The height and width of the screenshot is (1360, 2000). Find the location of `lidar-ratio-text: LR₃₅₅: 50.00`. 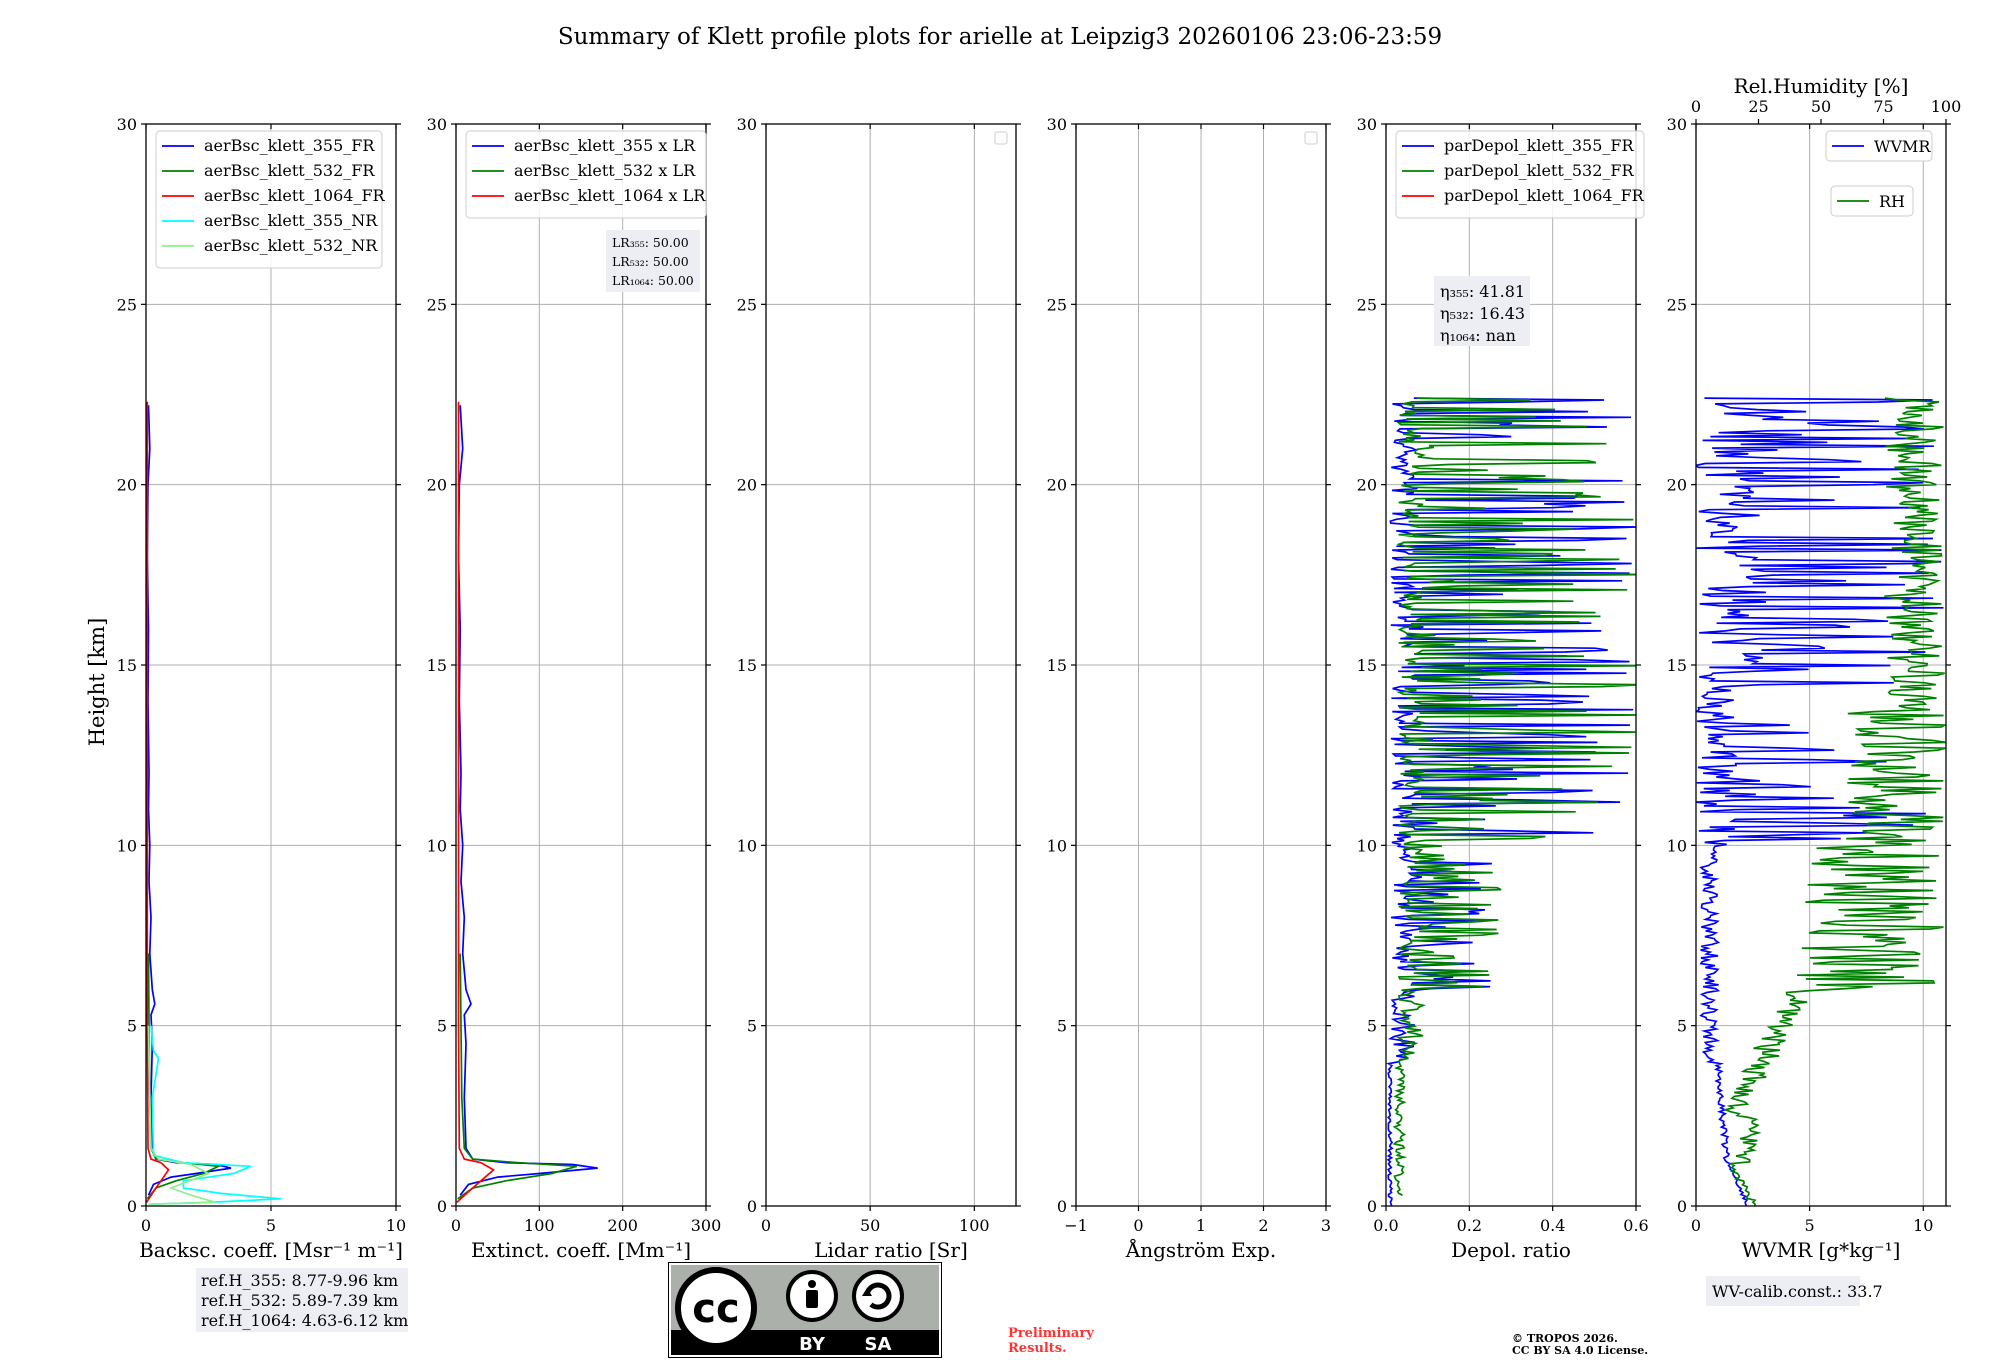

lidar-ratio-text: LR₃₅₅: 50.00 is located at coordinates (650, 242).